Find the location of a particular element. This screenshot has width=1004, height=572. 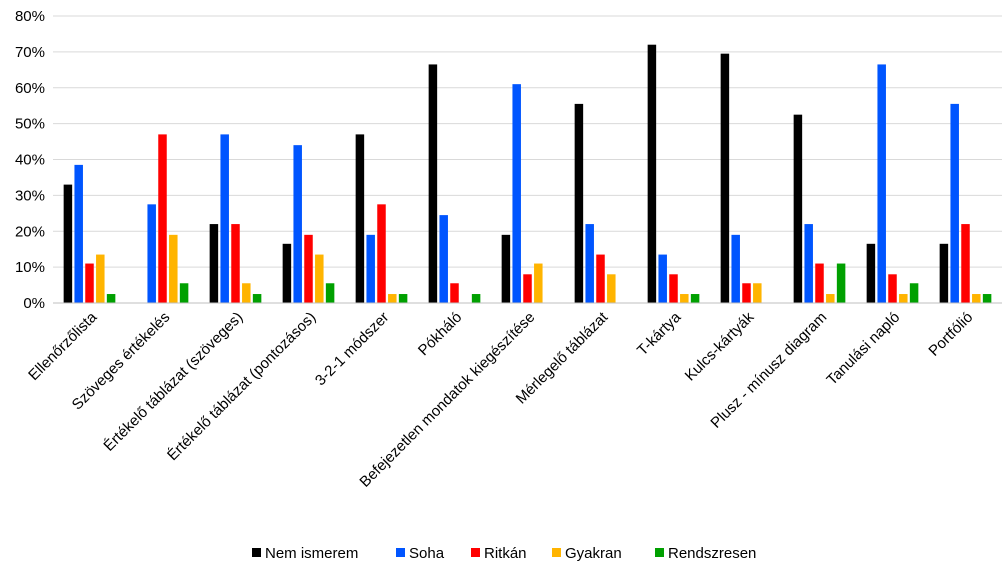

x-category-label: Ellenőrzőlista is located at coordinates (63, 346).